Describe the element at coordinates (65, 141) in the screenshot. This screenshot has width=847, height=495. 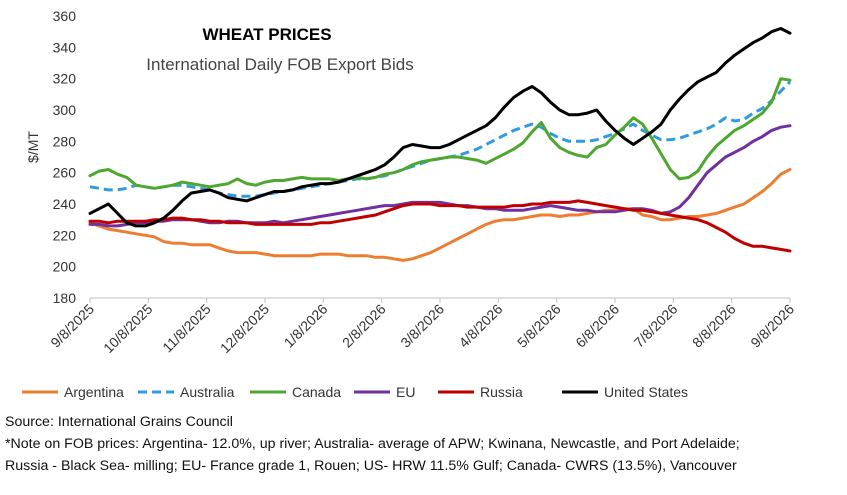
I see `y-tick-label: 280` at that location.